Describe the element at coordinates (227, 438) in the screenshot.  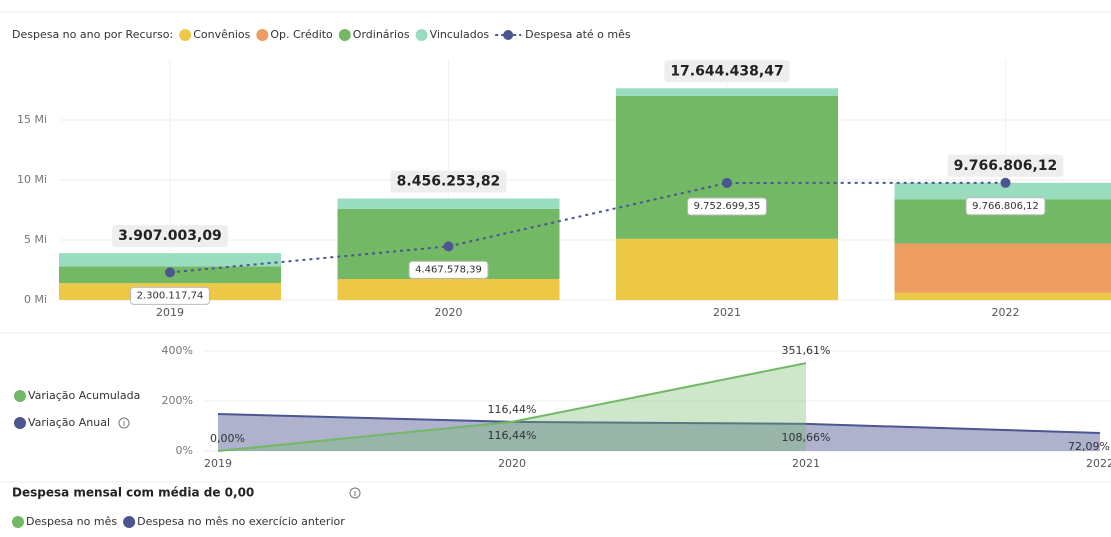
I see `data-label: 0,00%` at that location.